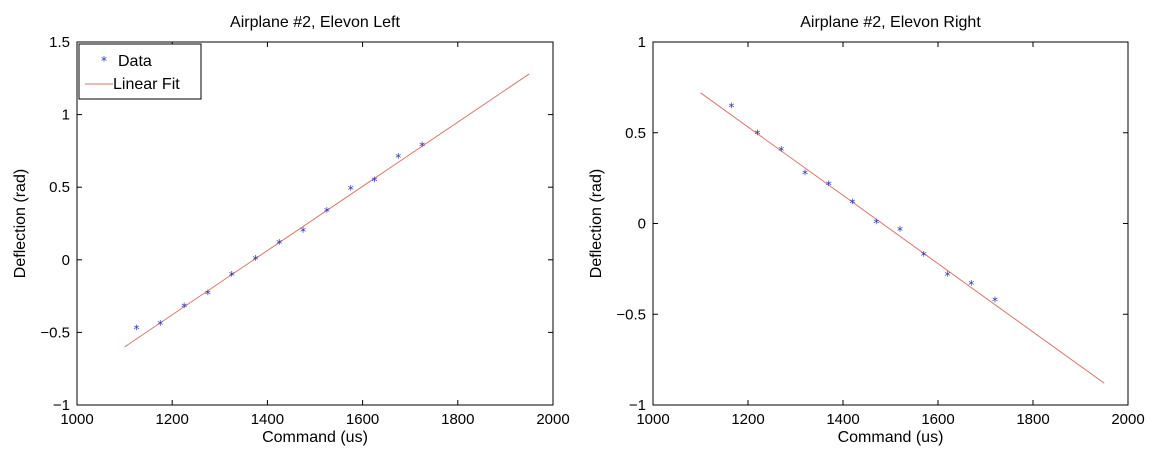  What do you see at coordinates (104, 61) in the screenshot?
I see `legend-data-marker: *` at bounding box center [104, 61].